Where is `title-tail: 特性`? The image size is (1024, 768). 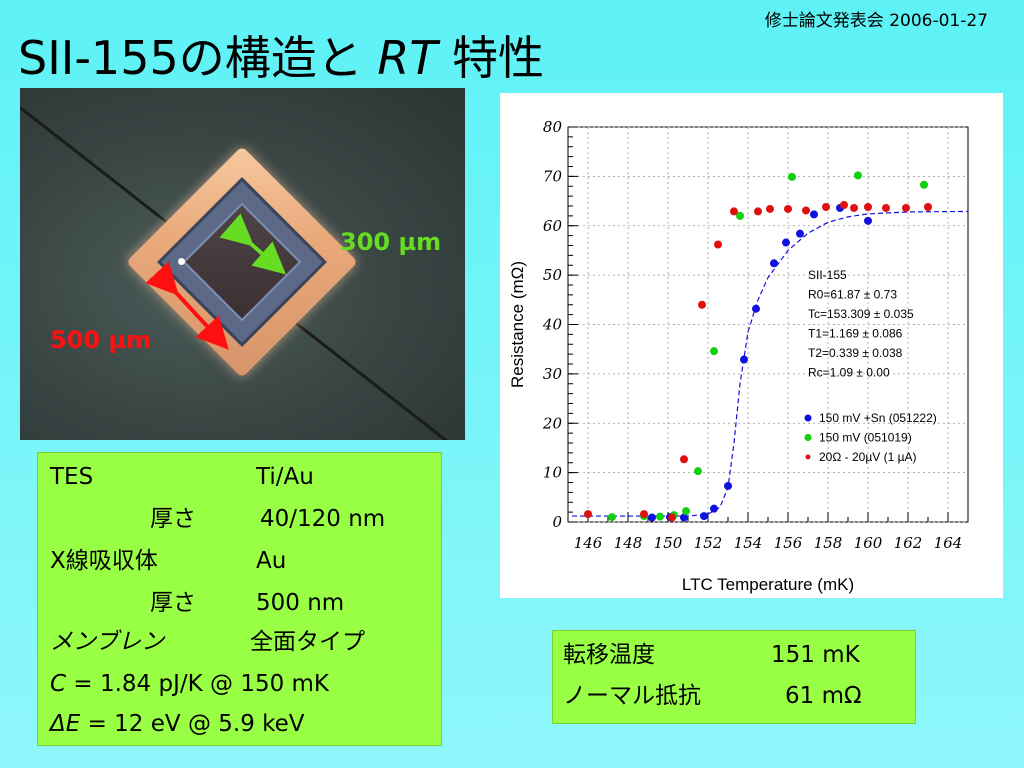
title-tail: 特性 is located at coordinates (498, 58).